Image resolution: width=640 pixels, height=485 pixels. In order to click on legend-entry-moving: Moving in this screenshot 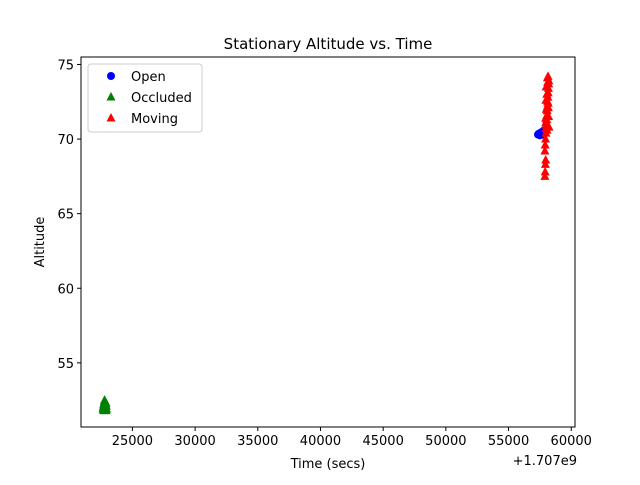, I will do `click(142, 119)`.